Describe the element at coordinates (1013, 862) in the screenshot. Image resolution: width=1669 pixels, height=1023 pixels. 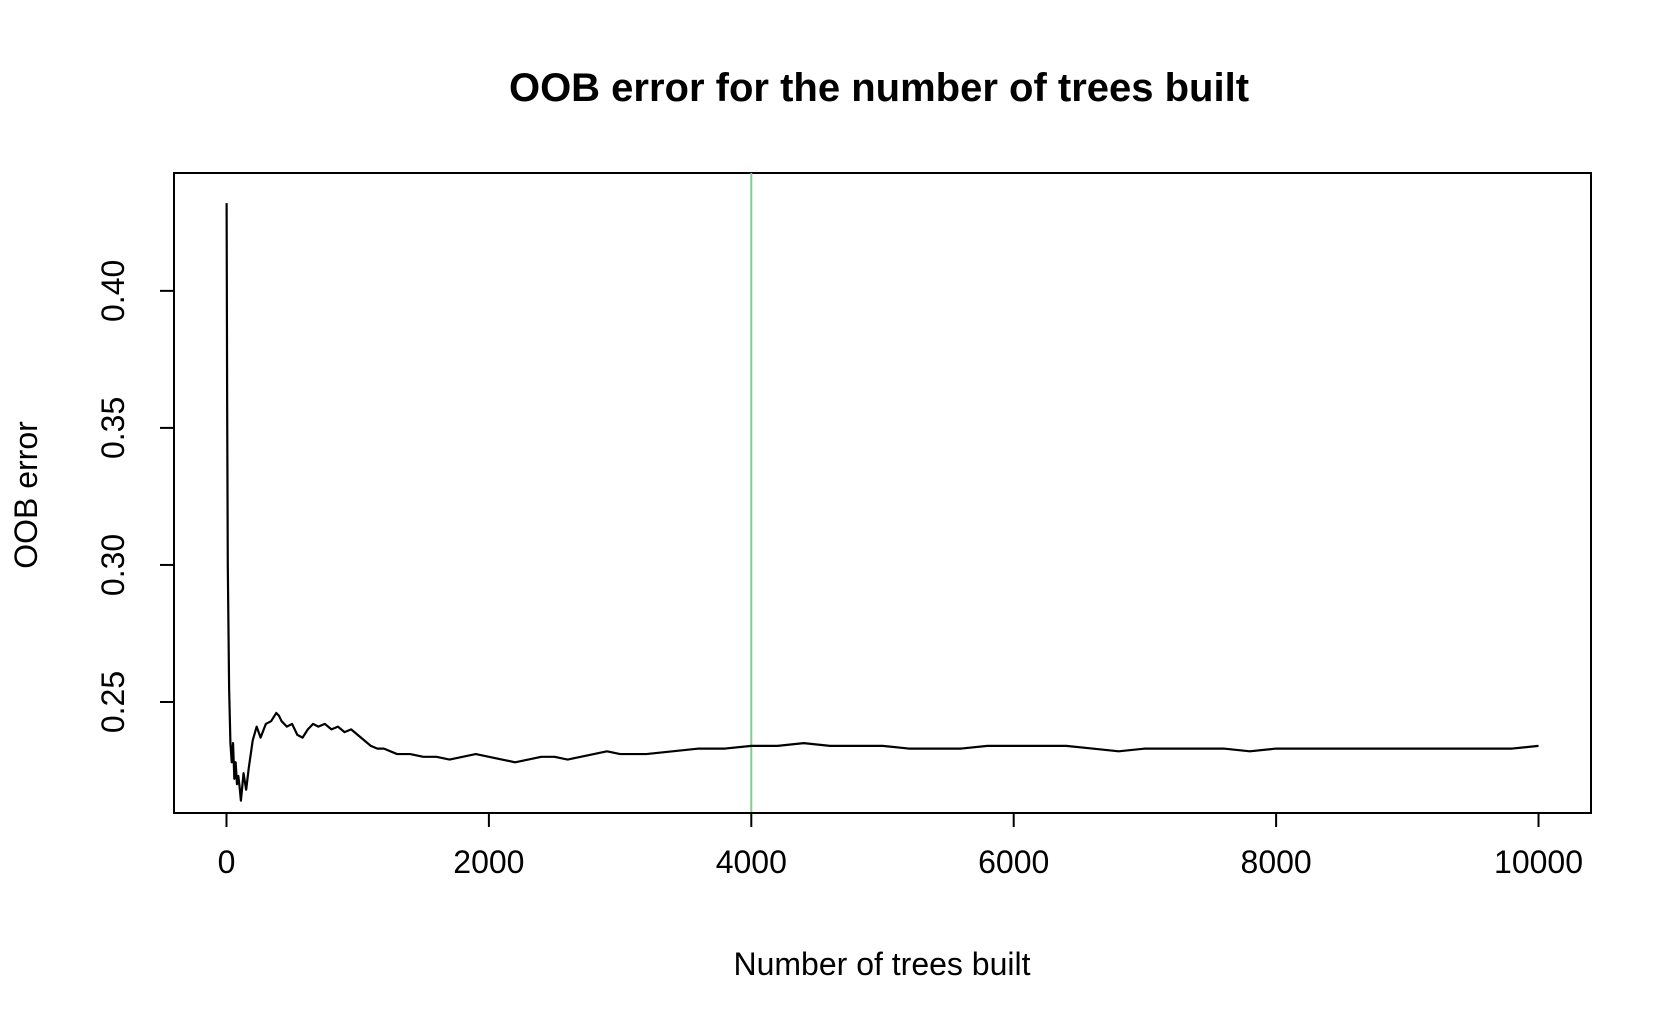
I see `x-tick-label: 6000` at that location.